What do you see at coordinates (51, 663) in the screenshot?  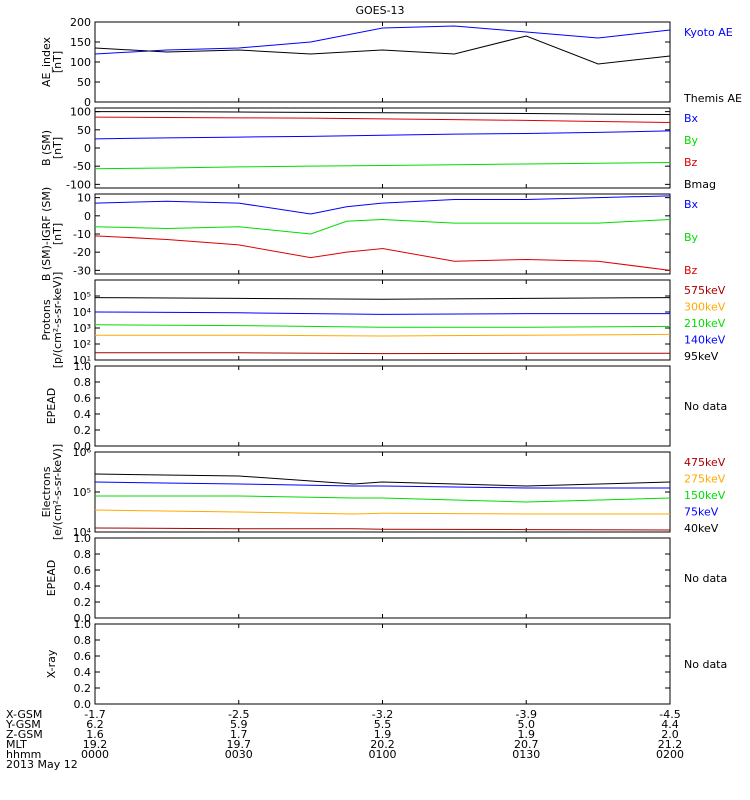 I see `y-axis-label: X-ray` at bounding box center [51, 663].